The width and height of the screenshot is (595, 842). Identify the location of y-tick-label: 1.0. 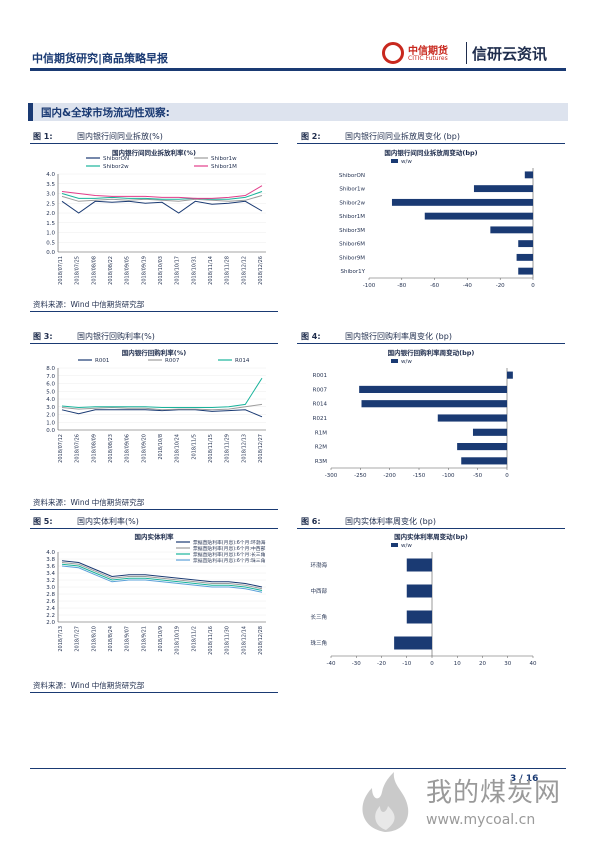
(50, 234).